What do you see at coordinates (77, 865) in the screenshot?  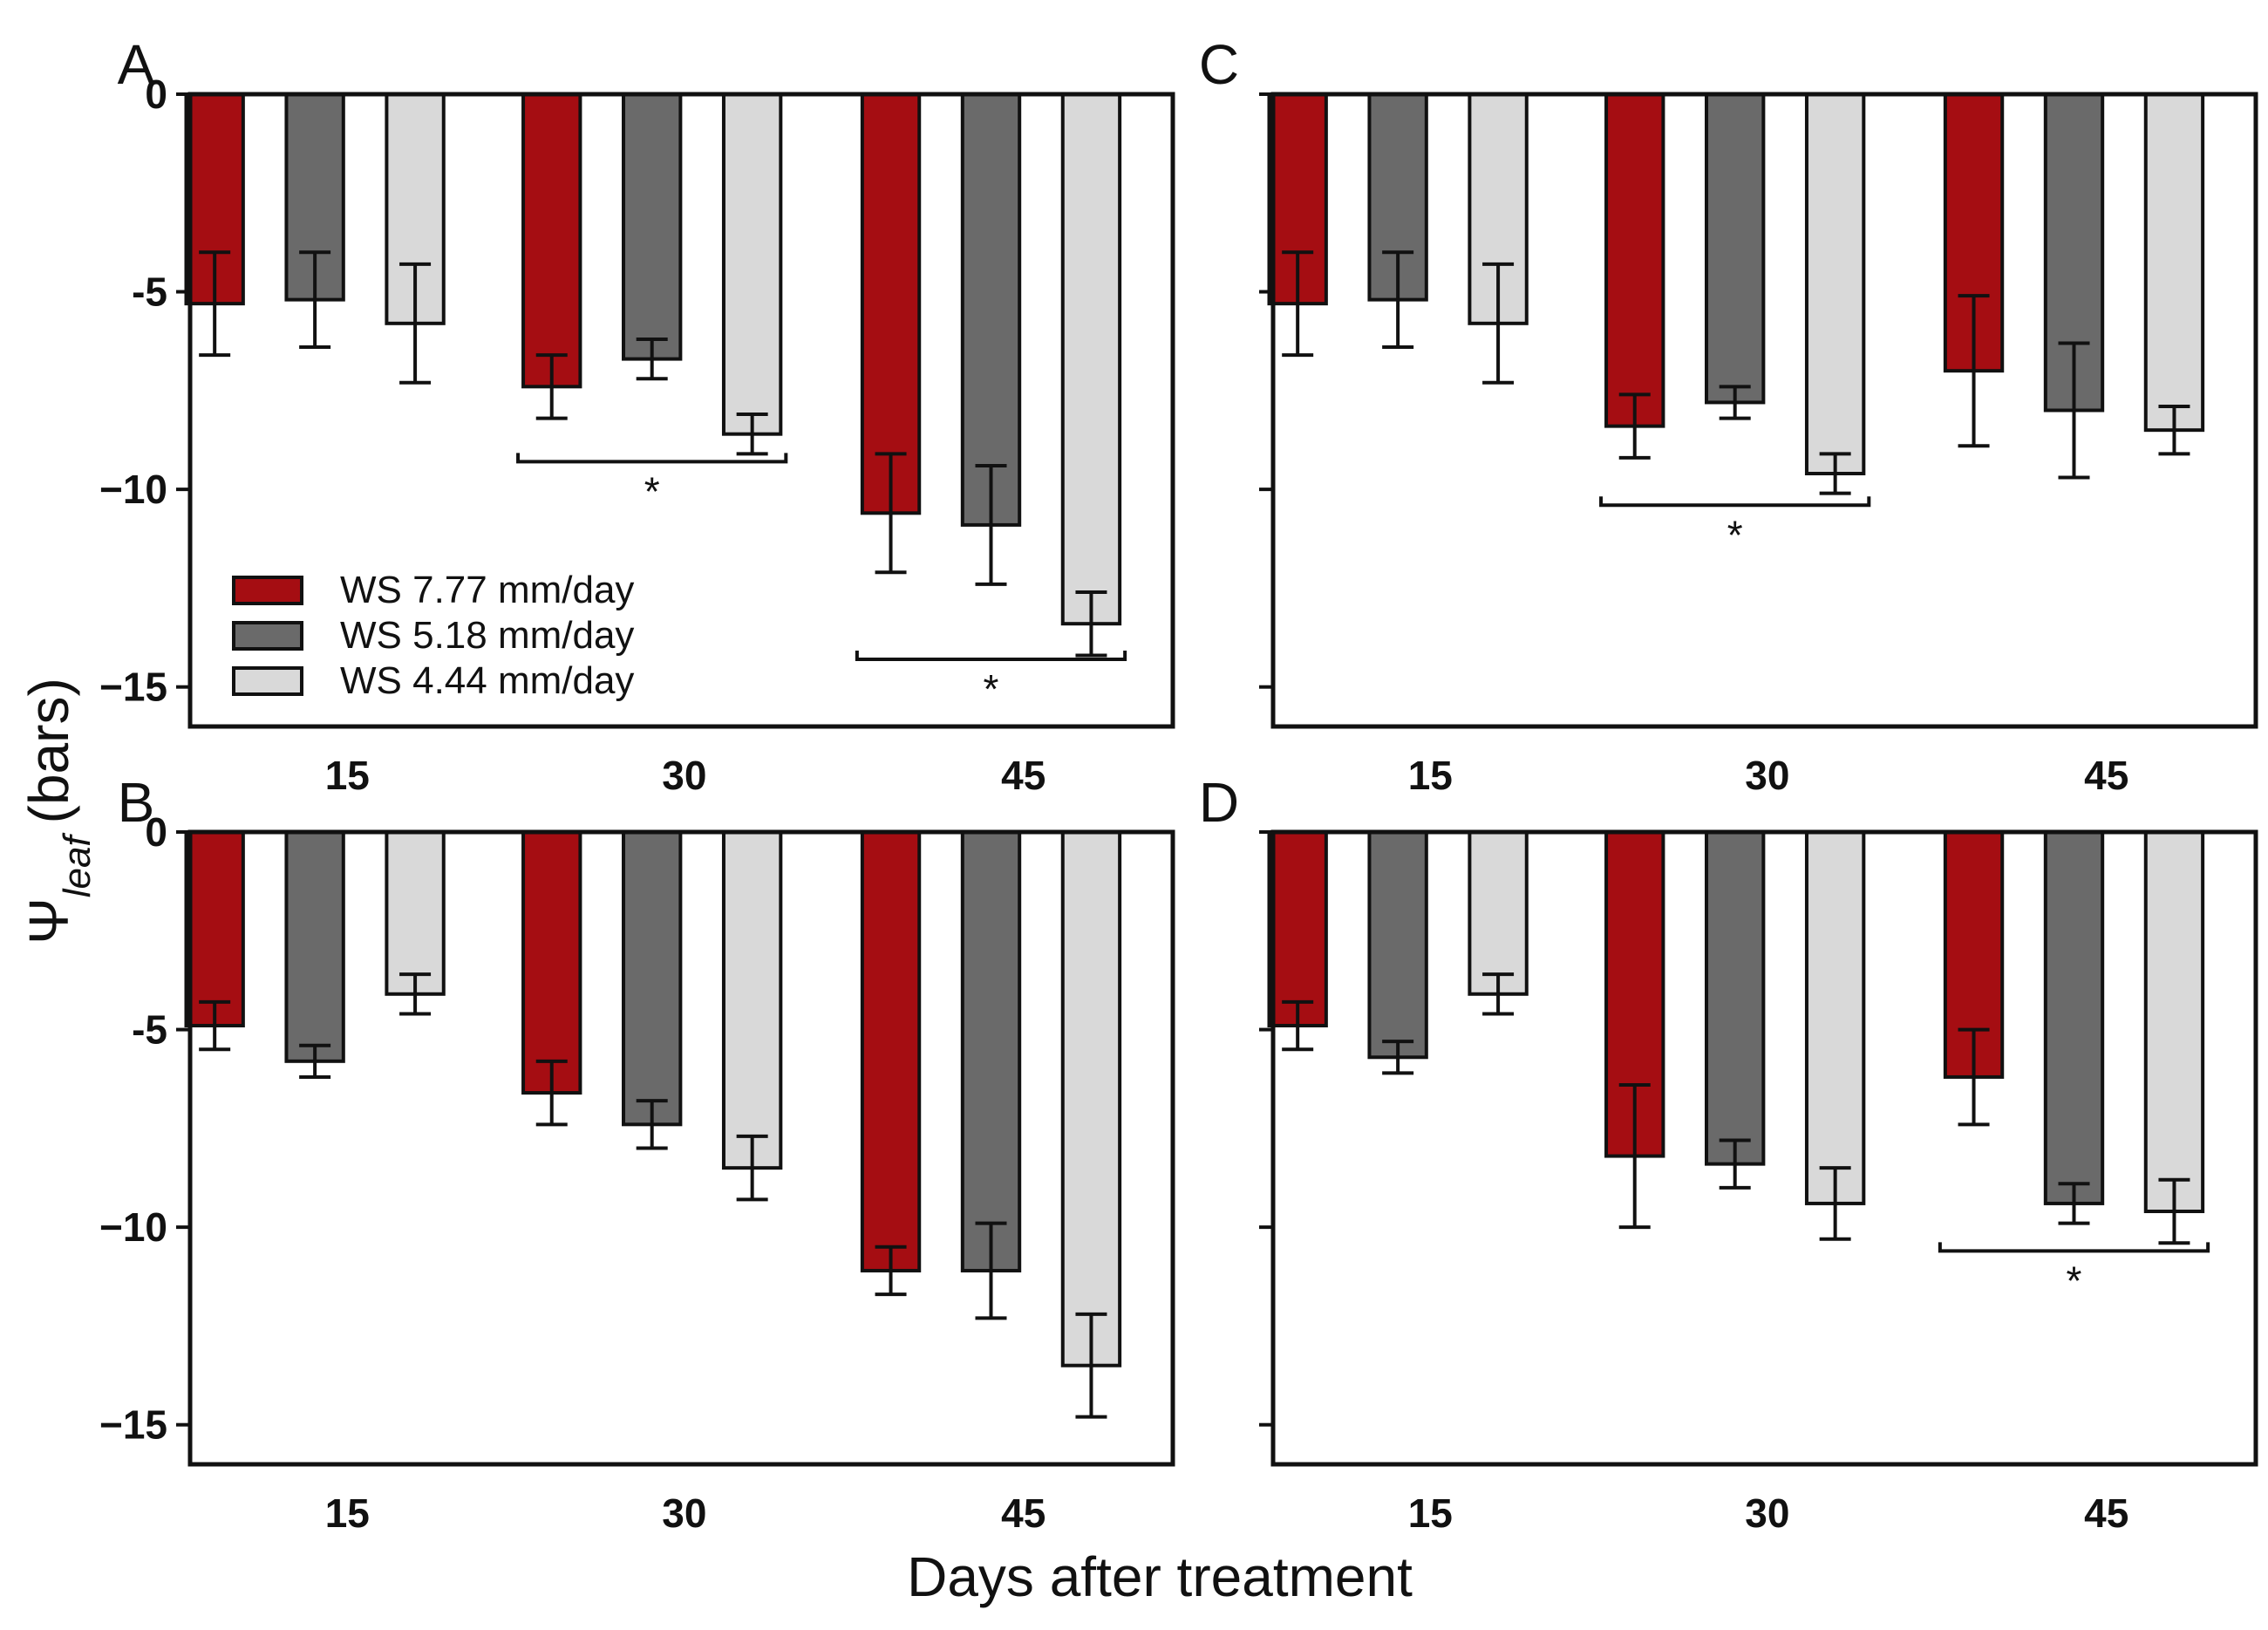 I see `y-axis-subscript: leaf` at bounding box center [77, 865].